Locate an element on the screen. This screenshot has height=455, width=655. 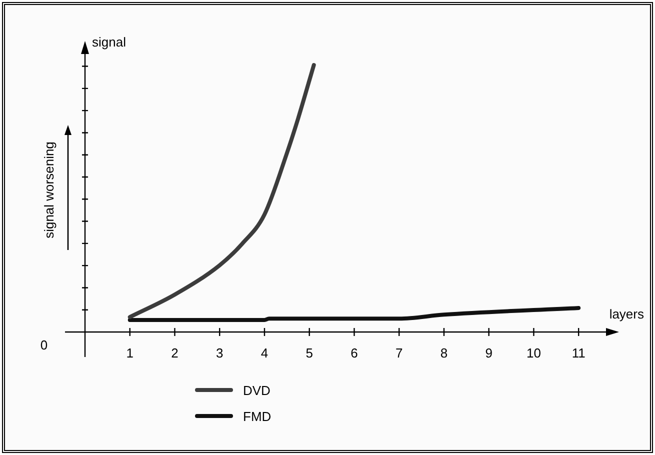
x-tick-label: 5 is located at coordinates (309, 353).